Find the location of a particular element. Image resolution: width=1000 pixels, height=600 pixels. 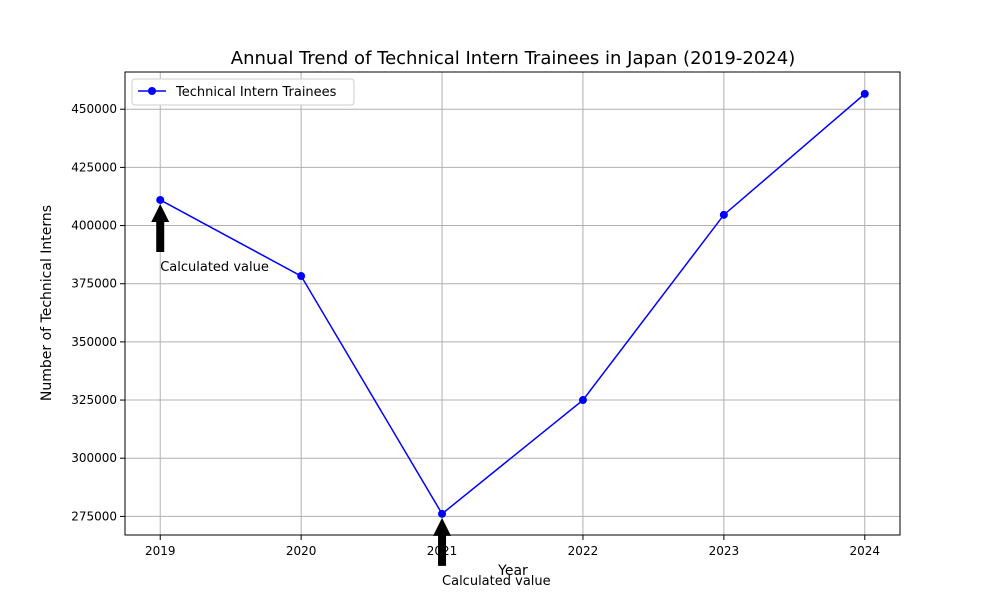

legend-marker-swatch is located at coordinates (152, 91).